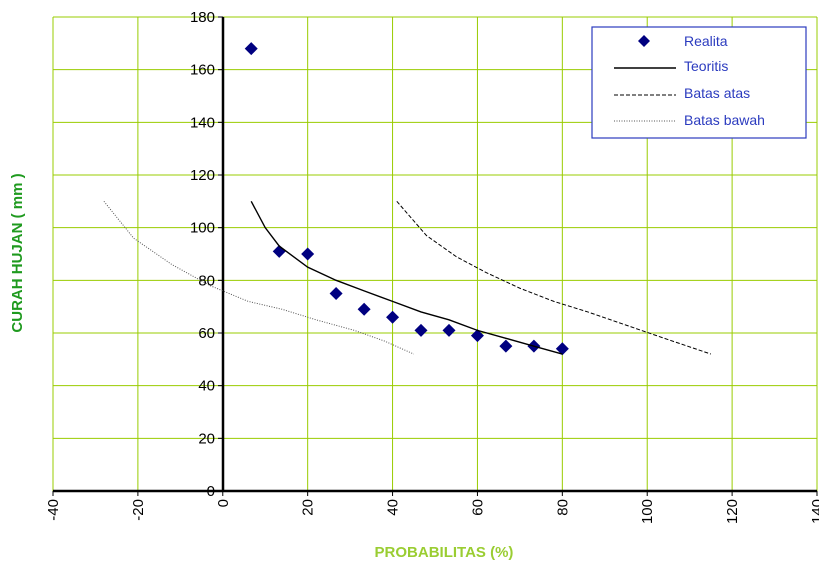 The image size is (819, 562). I want to click on x-tick-label: -20, so click(138, 510).